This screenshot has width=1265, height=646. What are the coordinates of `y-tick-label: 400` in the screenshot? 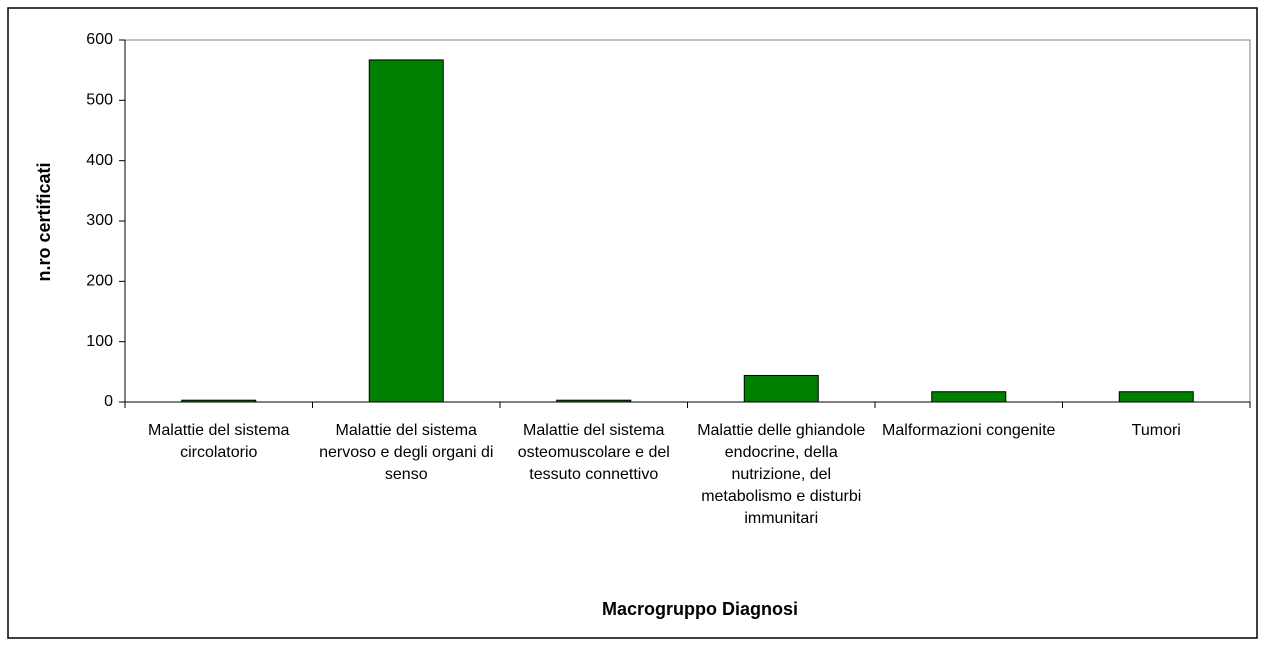 It's located at (99, 160).